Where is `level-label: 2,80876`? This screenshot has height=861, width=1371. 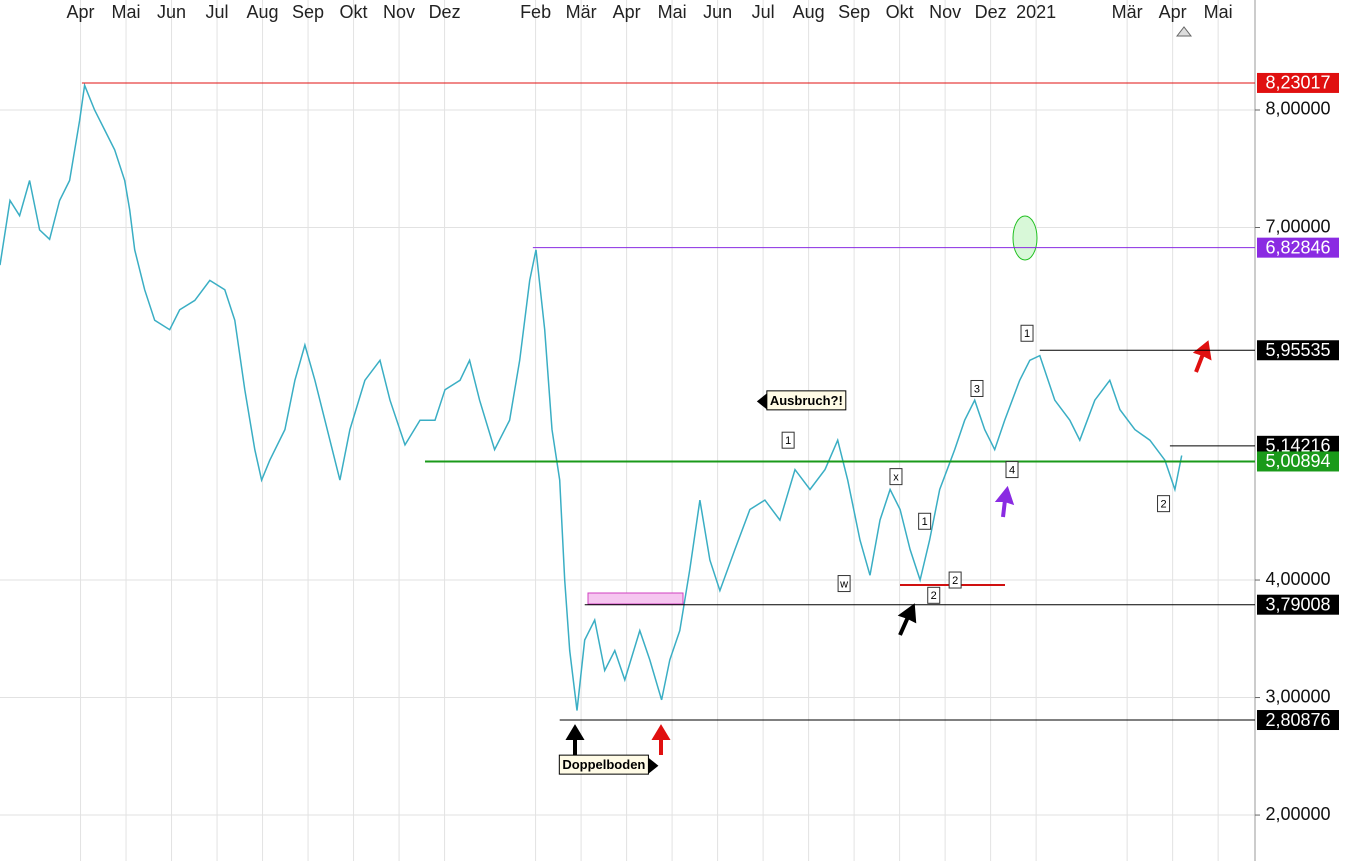 level-label: 2,80876 is located at coordinates (1297, 720).